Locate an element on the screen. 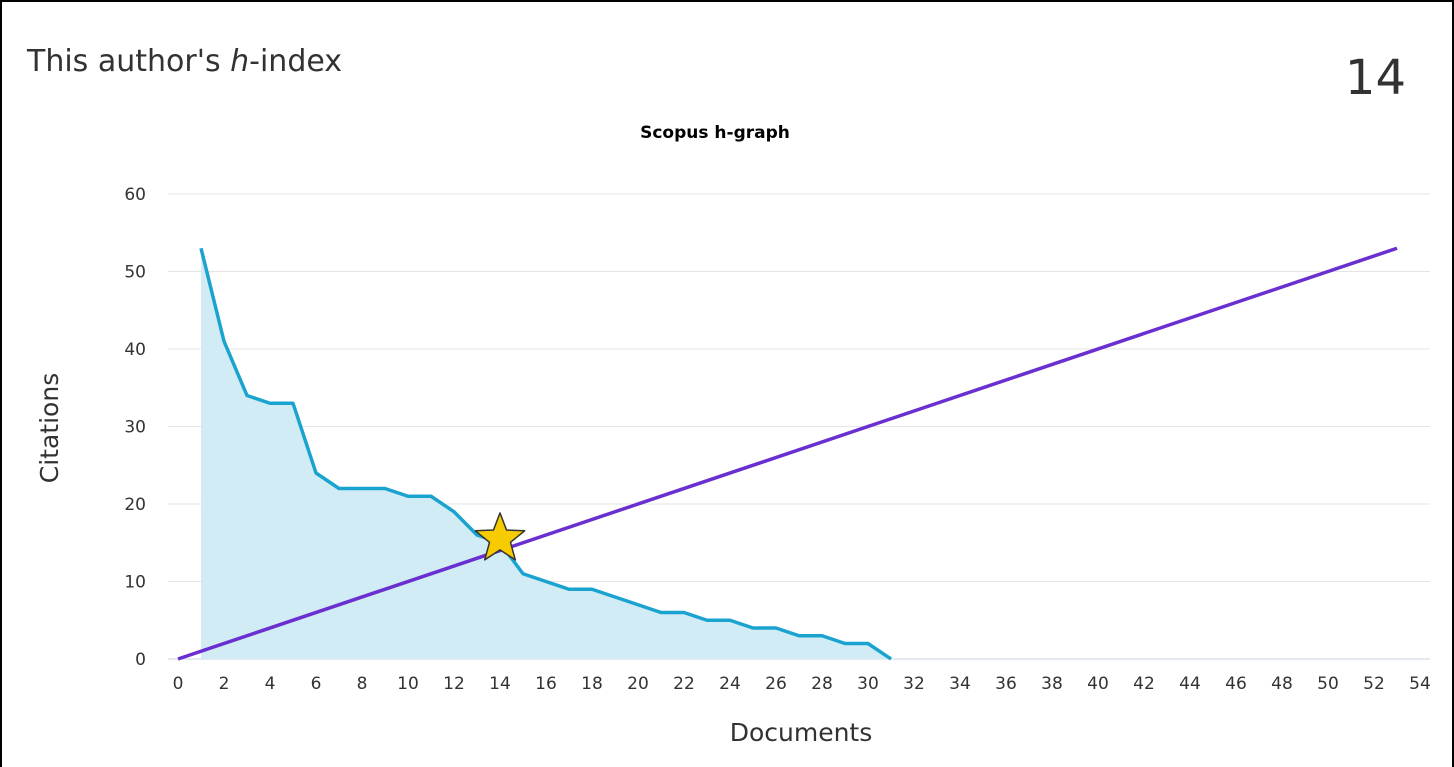  x-tick-label: 26 is located at coordinates (776, 684).